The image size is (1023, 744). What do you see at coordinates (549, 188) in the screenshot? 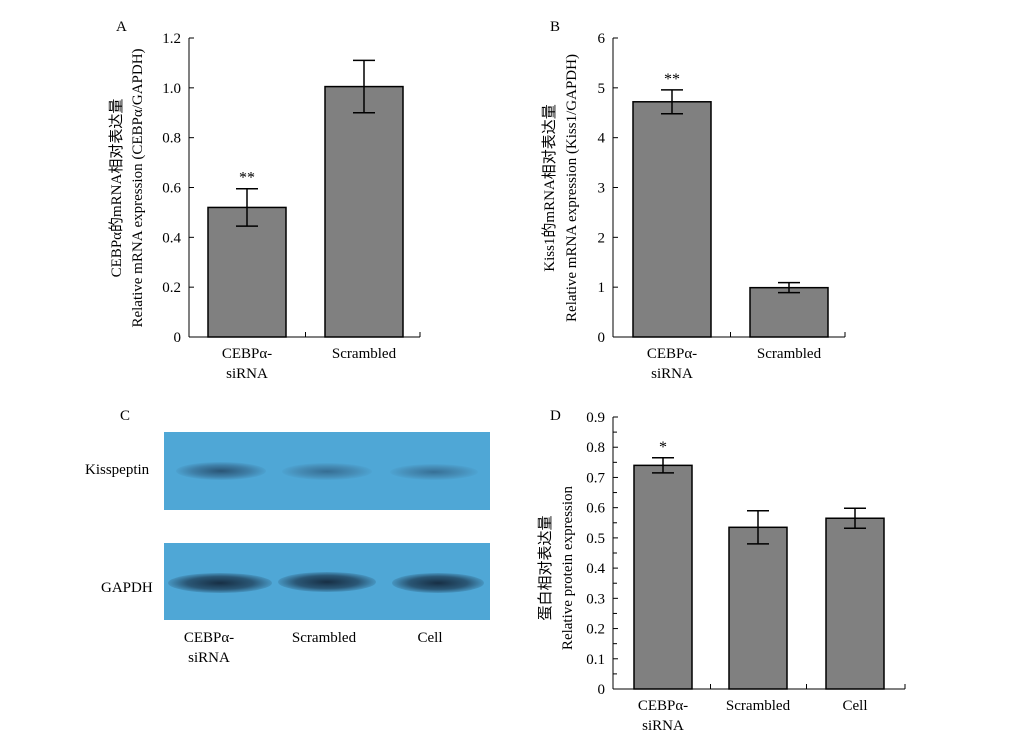
I see `y-axis-label-cn-b: Kiss1的mRNA相对表达量` at bounding box center [549, 188].